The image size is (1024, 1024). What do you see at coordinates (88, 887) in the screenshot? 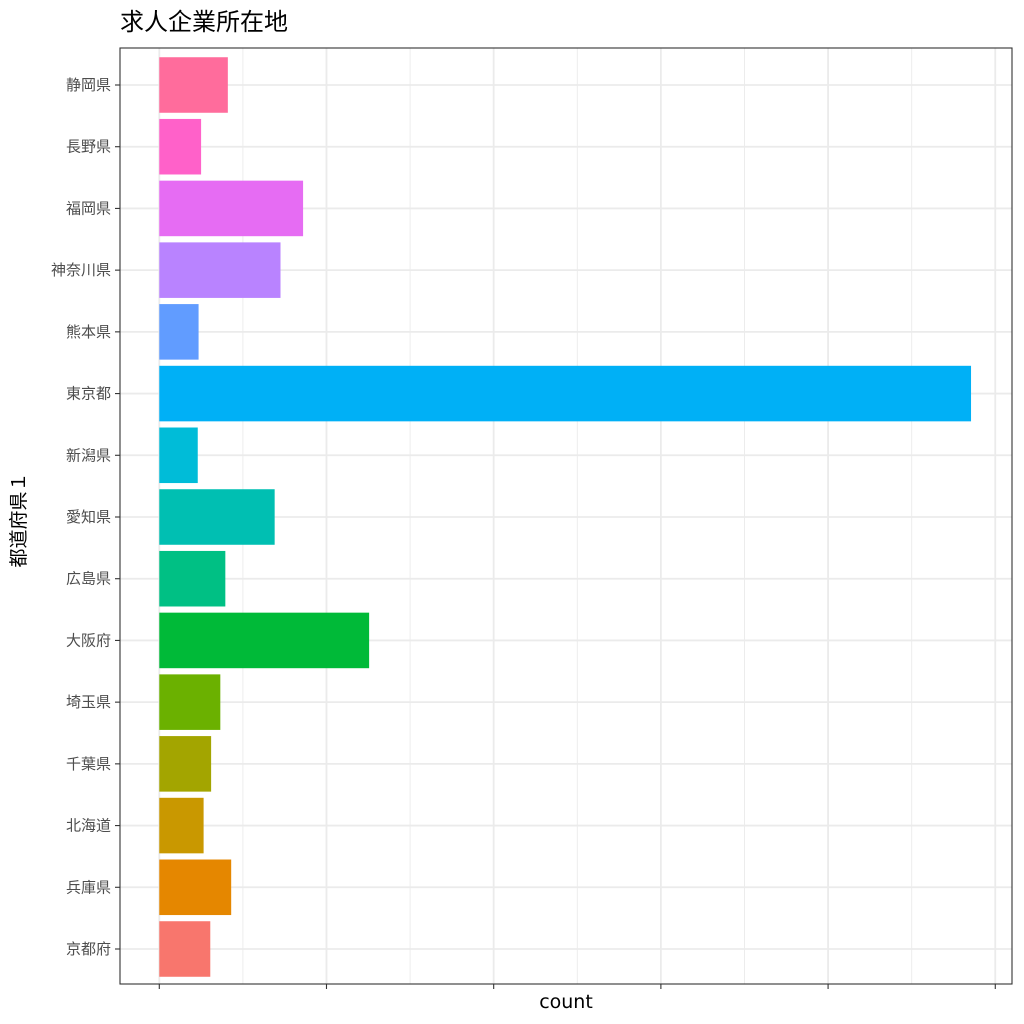
I see `y-tick-label: 兵庫県` at bounding box center [88, 887].